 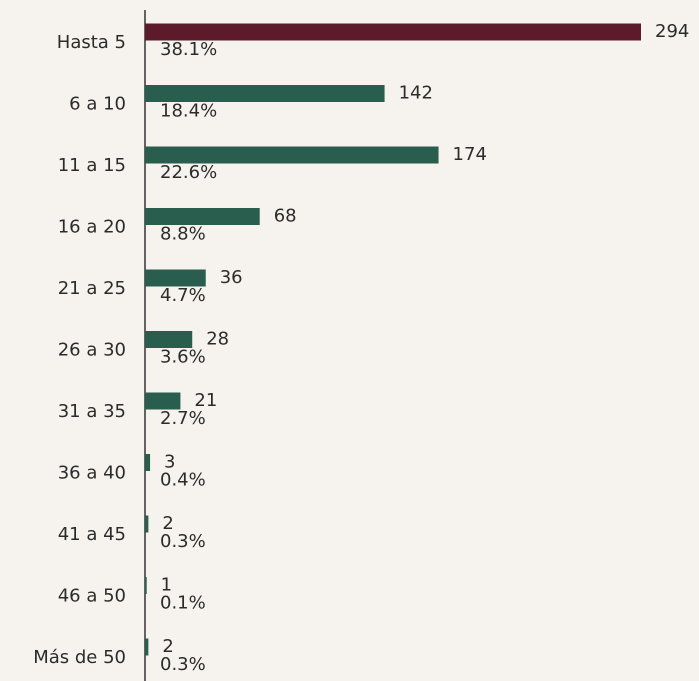 I want to click on category-label: 31 a 35, so click(x=92, y=411).